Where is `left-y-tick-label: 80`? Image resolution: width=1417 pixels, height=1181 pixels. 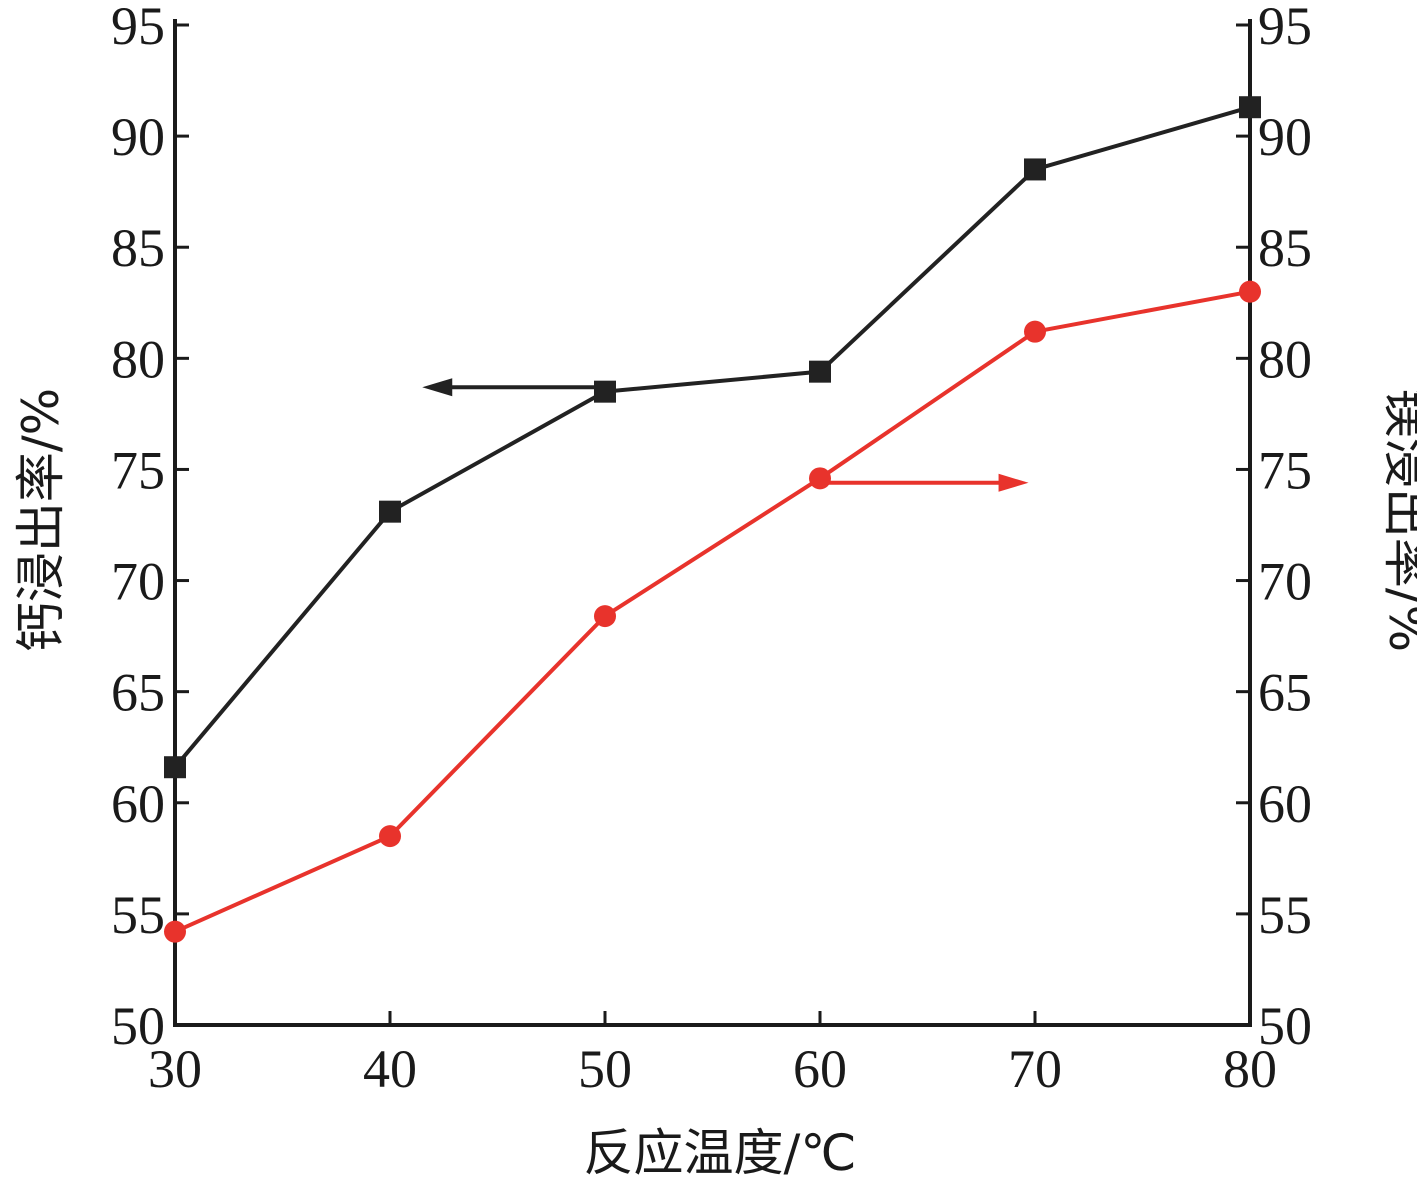
left-y-tick-label: 80 is located at coordinates (138, 359).